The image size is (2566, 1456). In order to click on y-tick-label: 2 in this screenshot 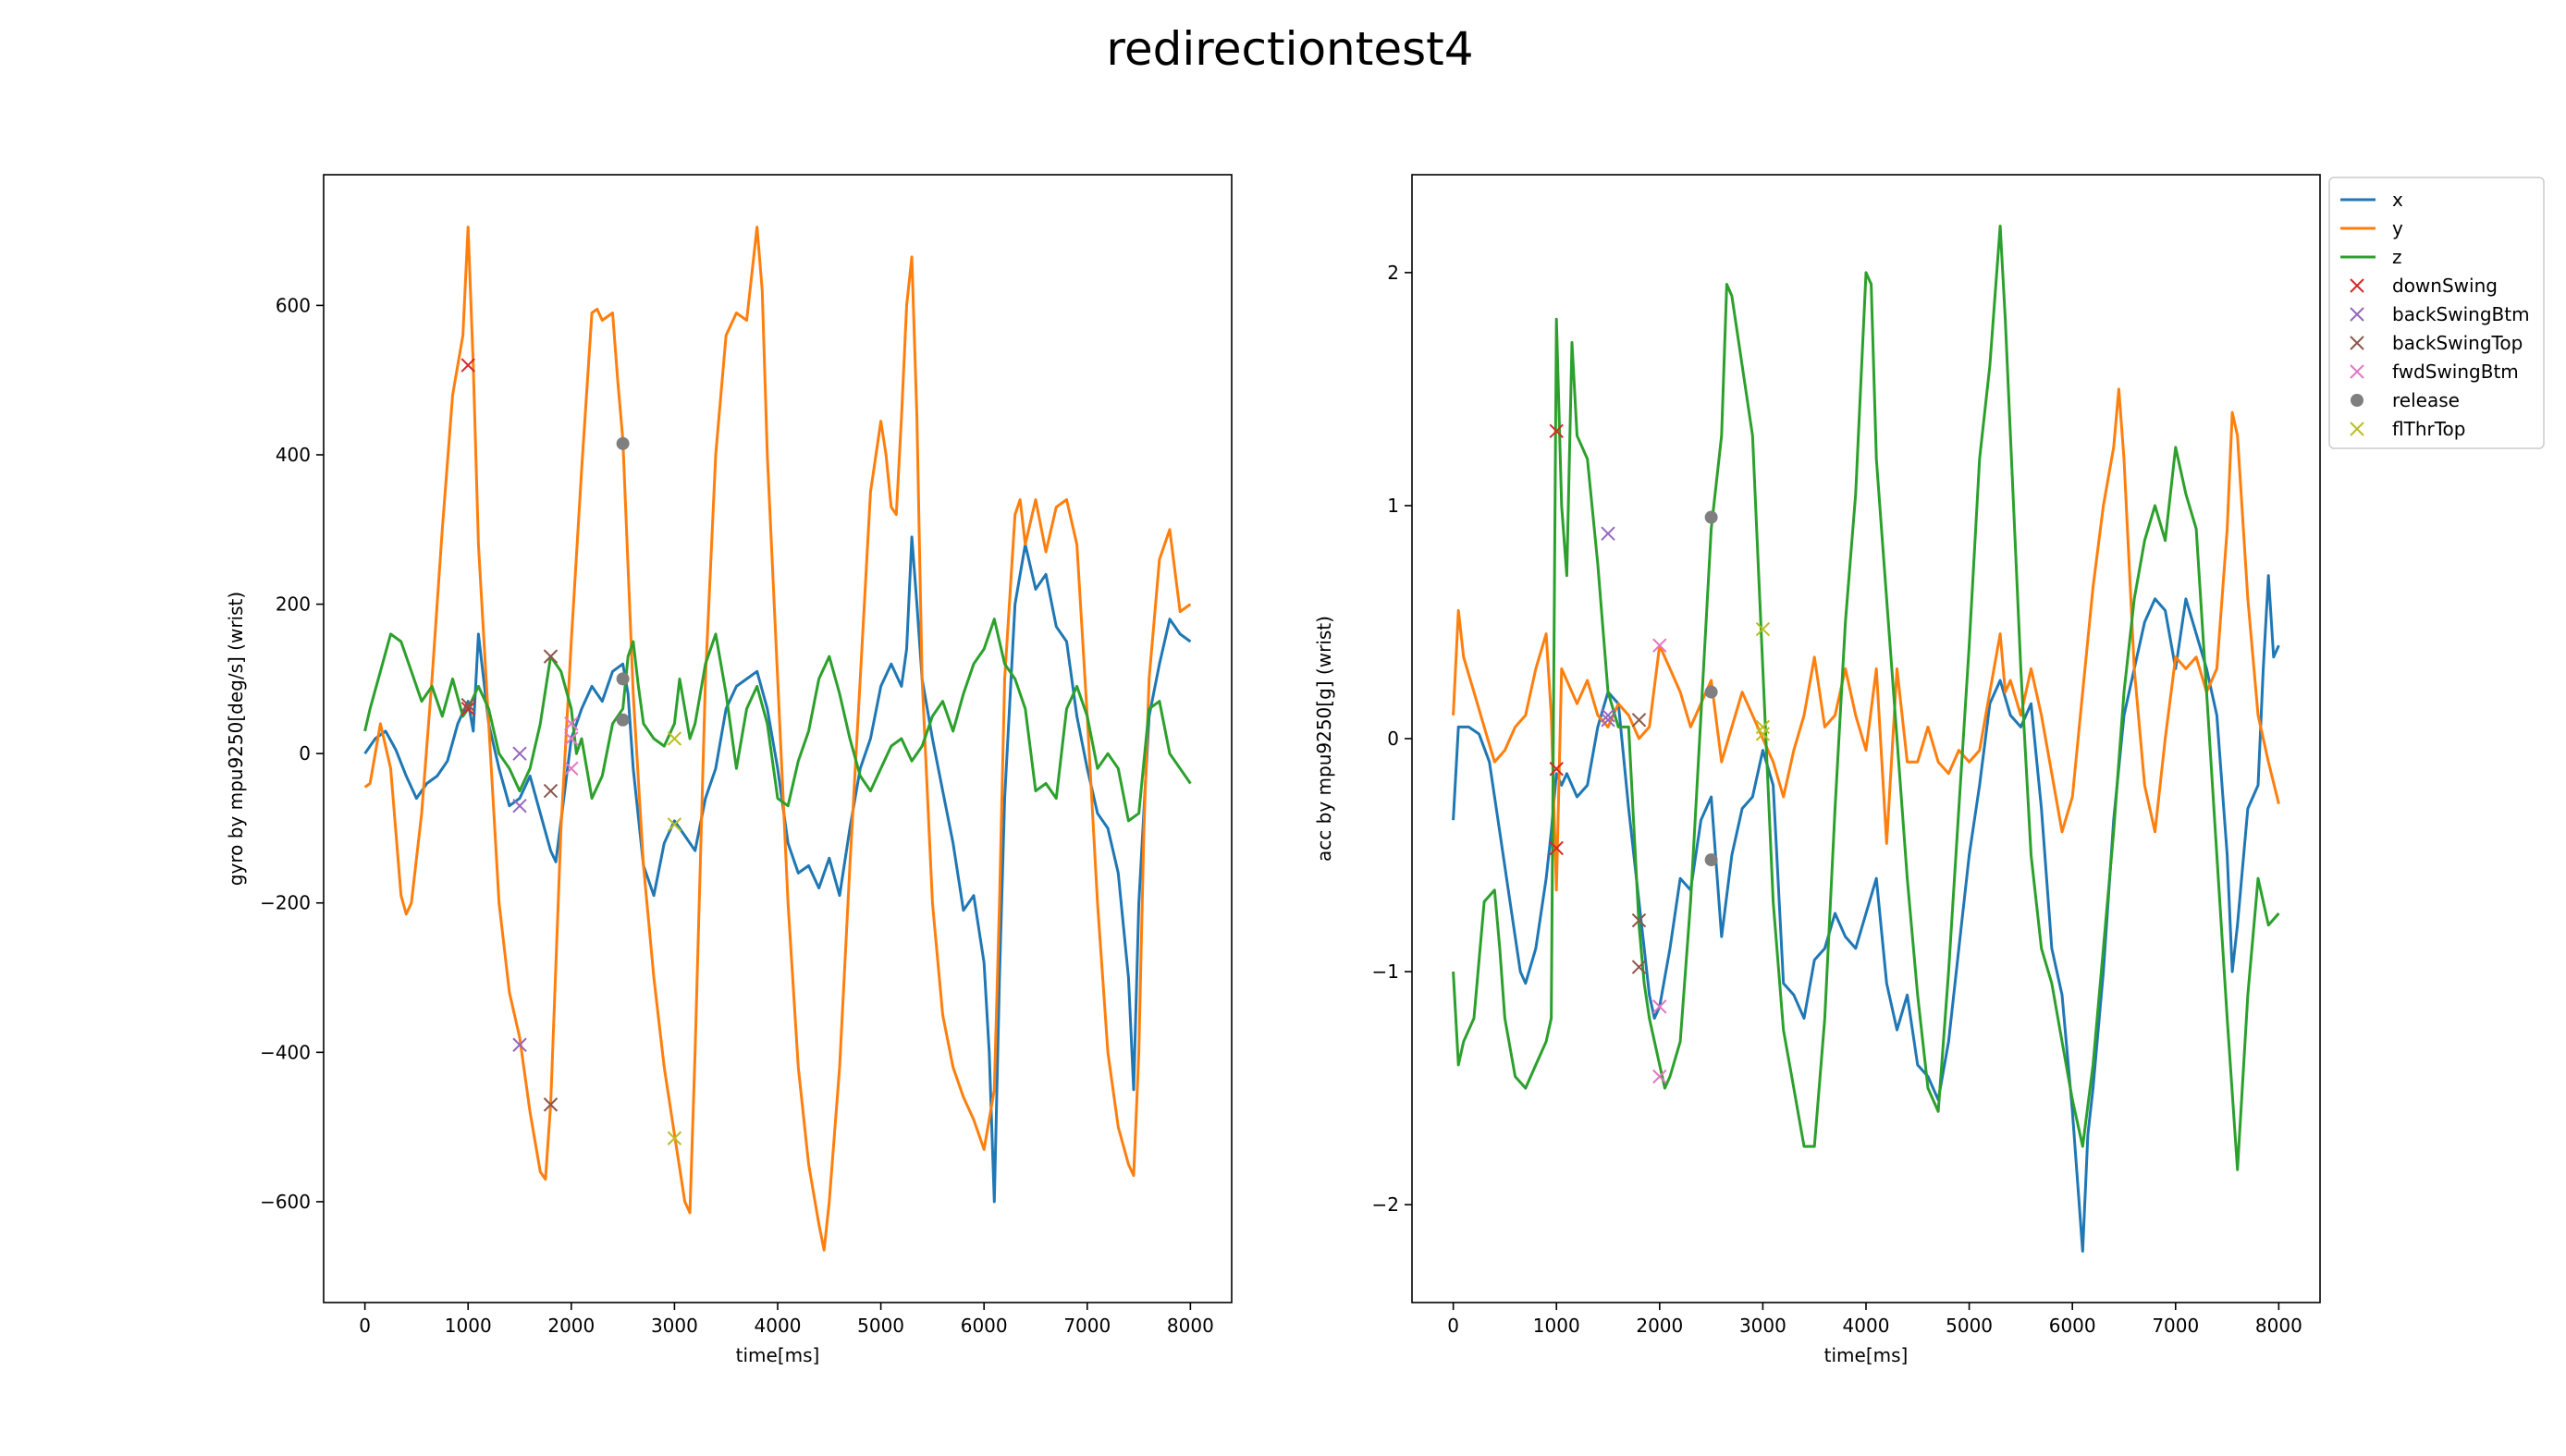, I will do `click(1393, 273)`.